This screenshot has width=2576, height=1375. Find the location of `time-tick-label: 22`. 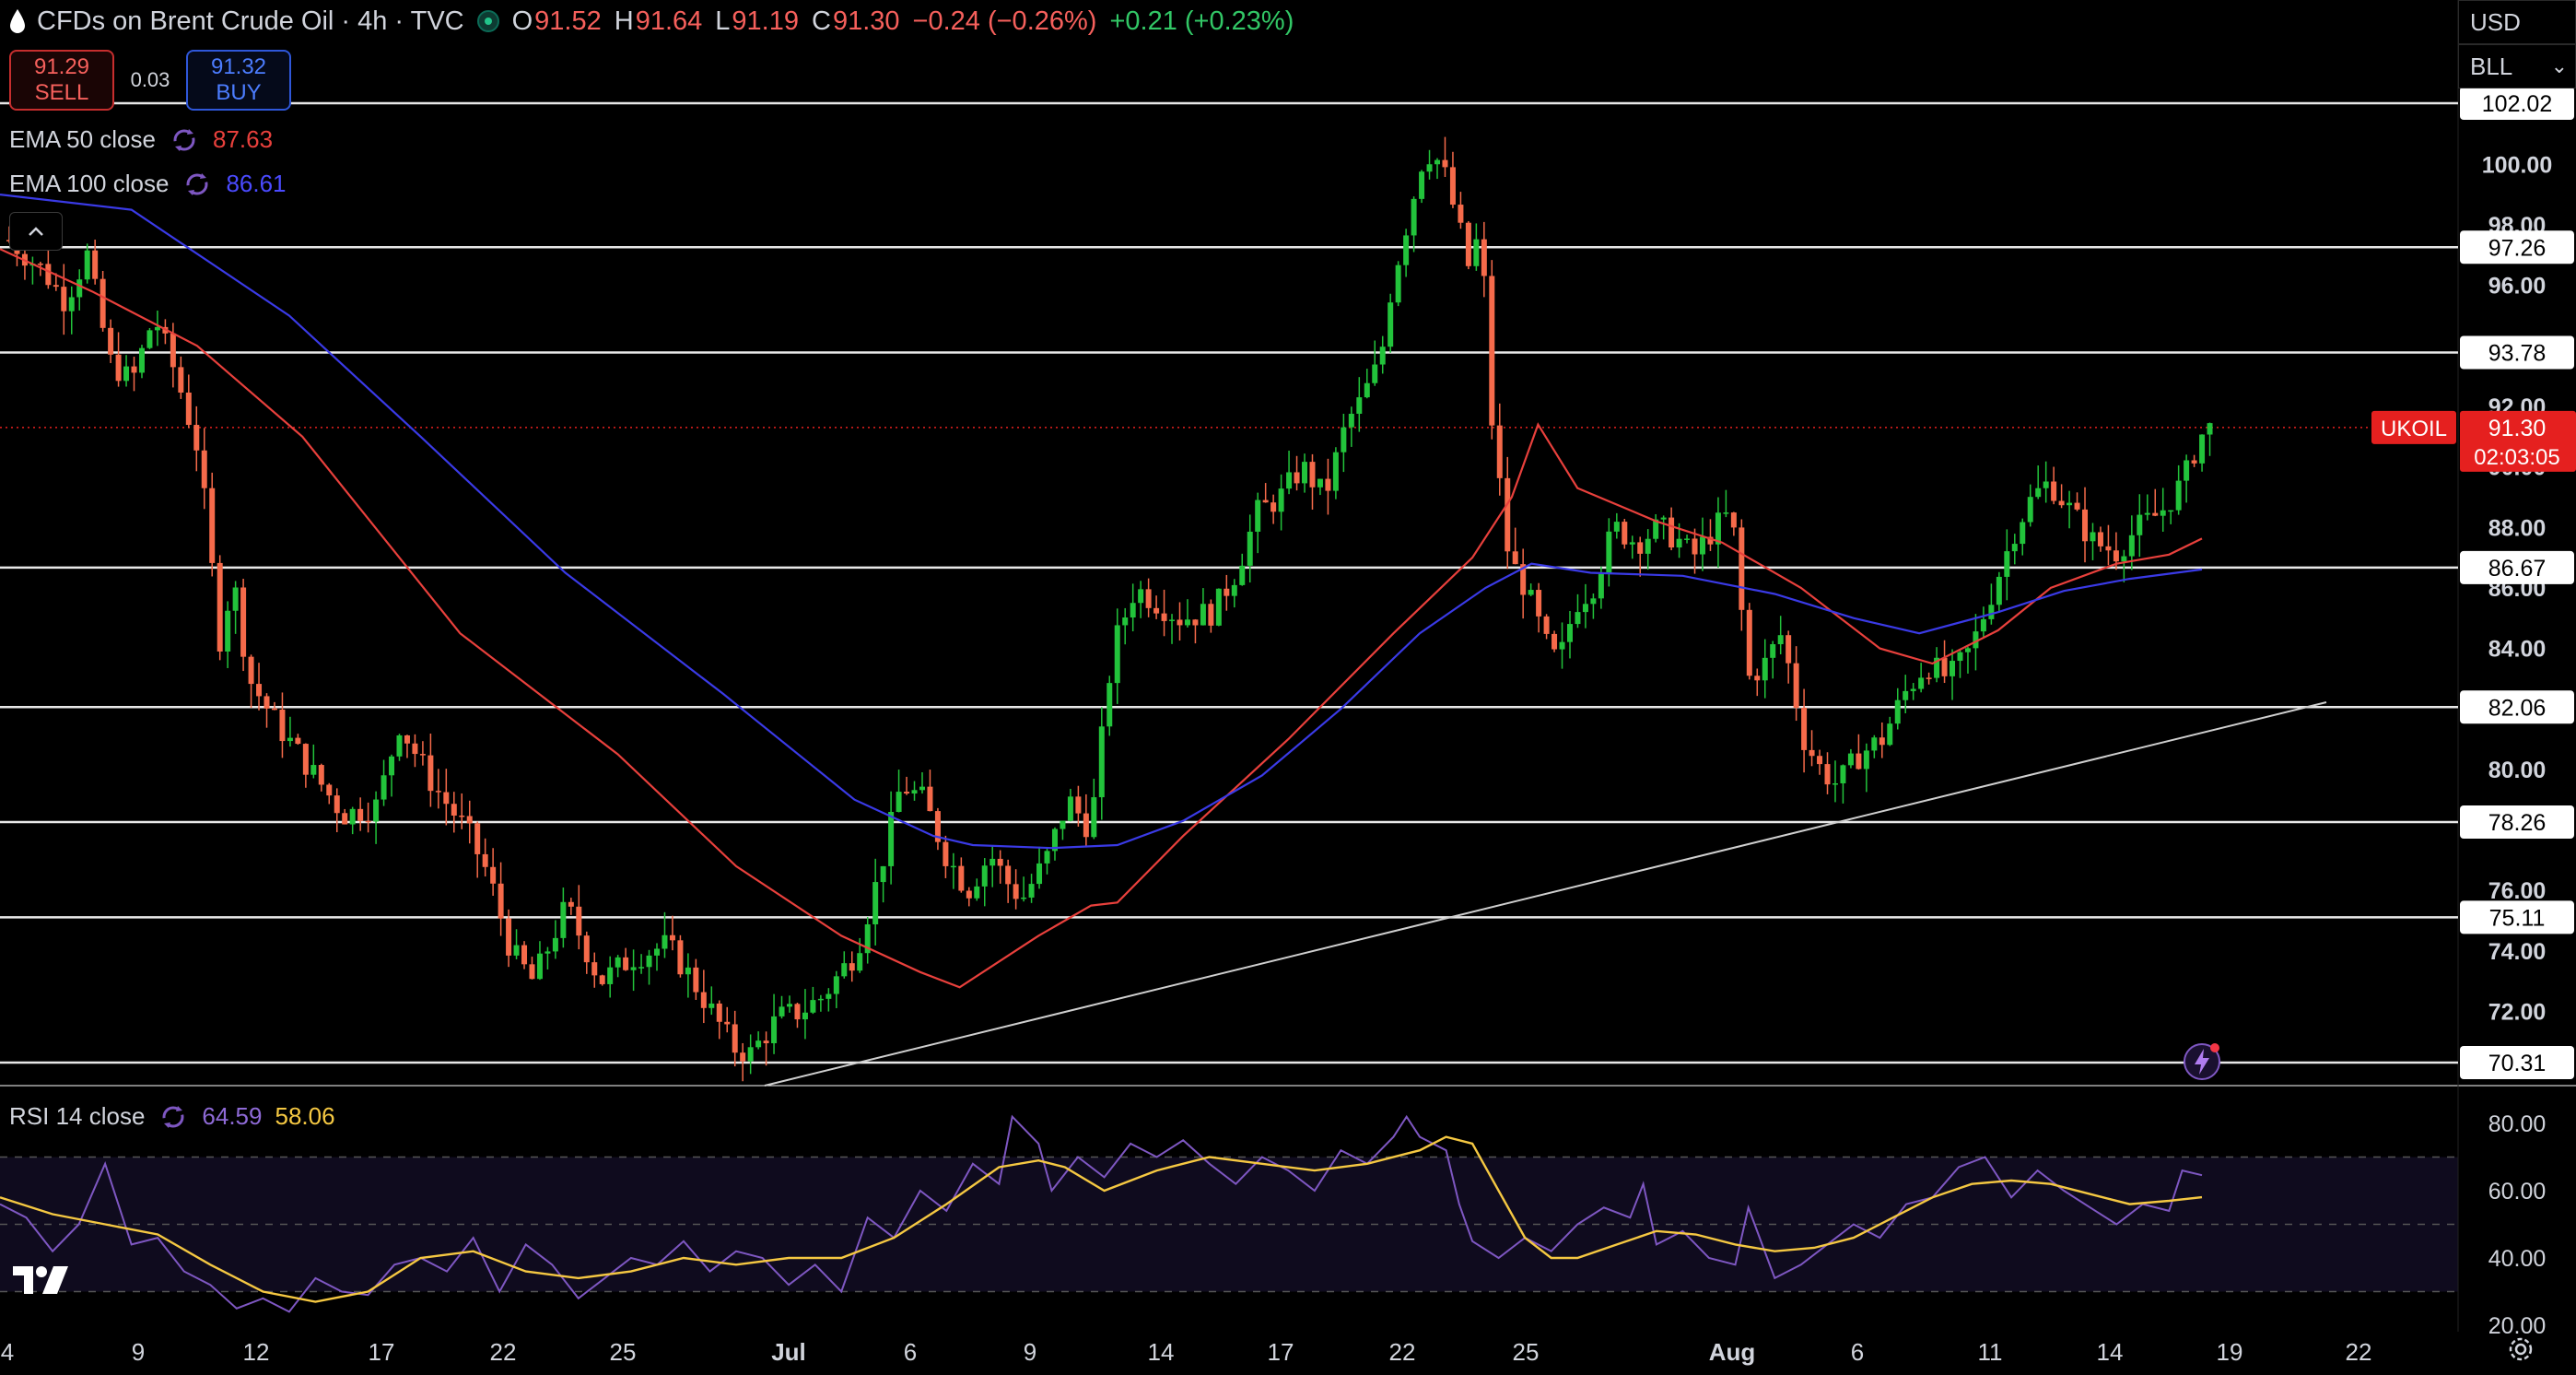

time-tick-label: 22 is located at coordinates (2359, 1352).